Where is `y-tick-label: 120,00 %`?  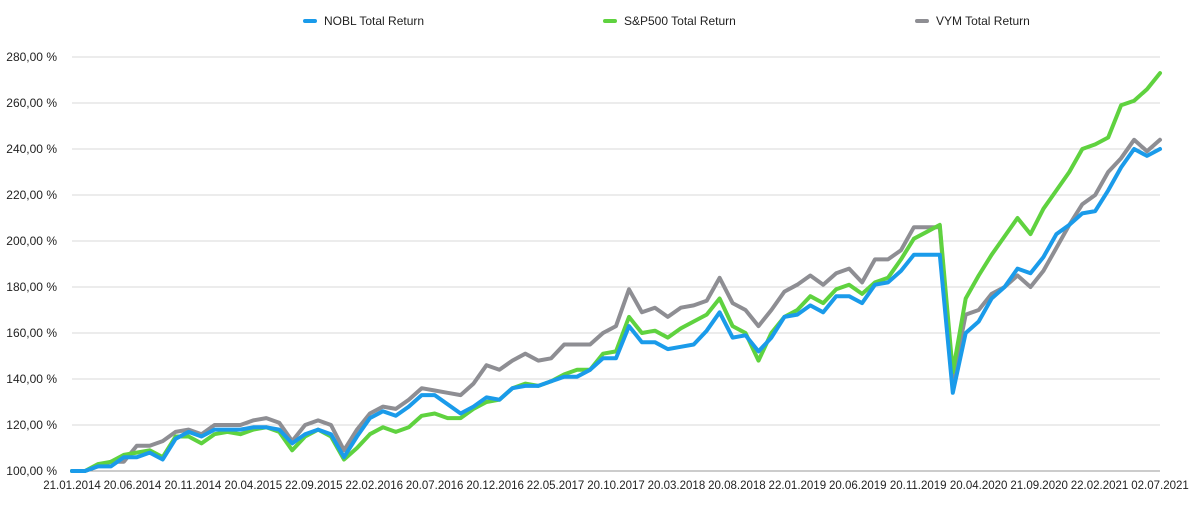 y-tick-label: 120,00 % is located at coordinates (31, 425).